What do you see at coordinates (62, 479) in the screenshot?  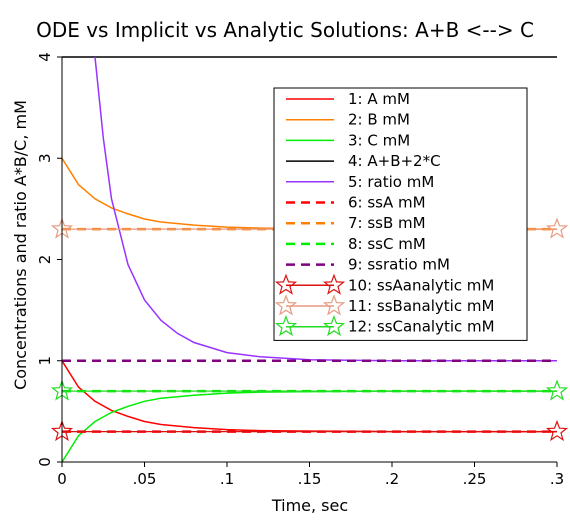 I see `x-tick-label: 0` at bounding box center [62, 479].